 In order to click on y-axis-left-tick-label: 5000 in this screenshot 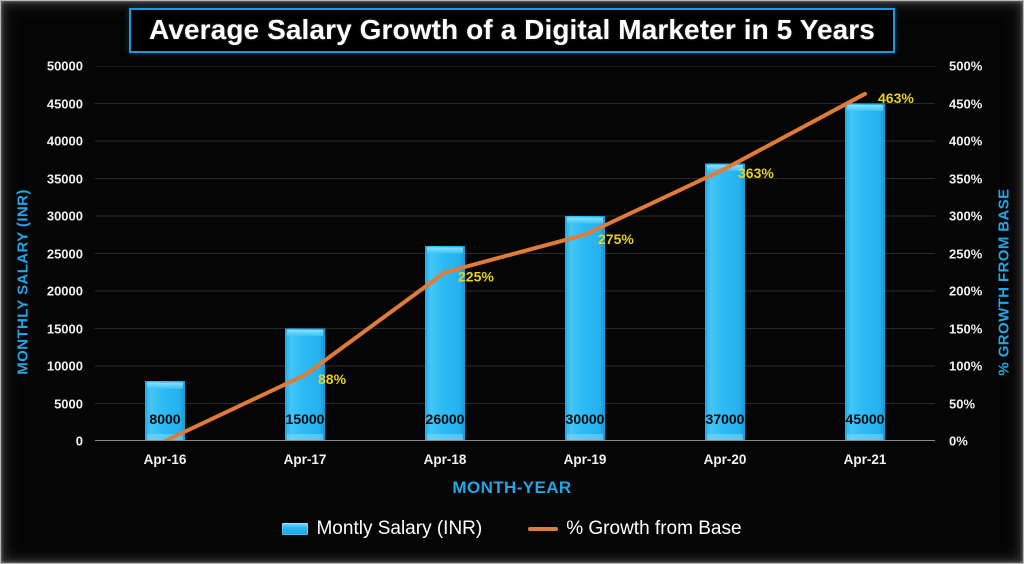, I will do `click(68, 403)`.